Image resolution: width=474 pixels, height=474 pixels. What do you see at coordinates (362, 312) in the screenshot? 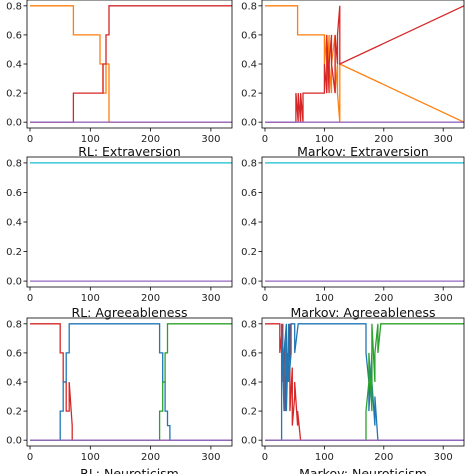
I see `subplot-title: Markov: Agreeableness` at bounding box center [362, 312].